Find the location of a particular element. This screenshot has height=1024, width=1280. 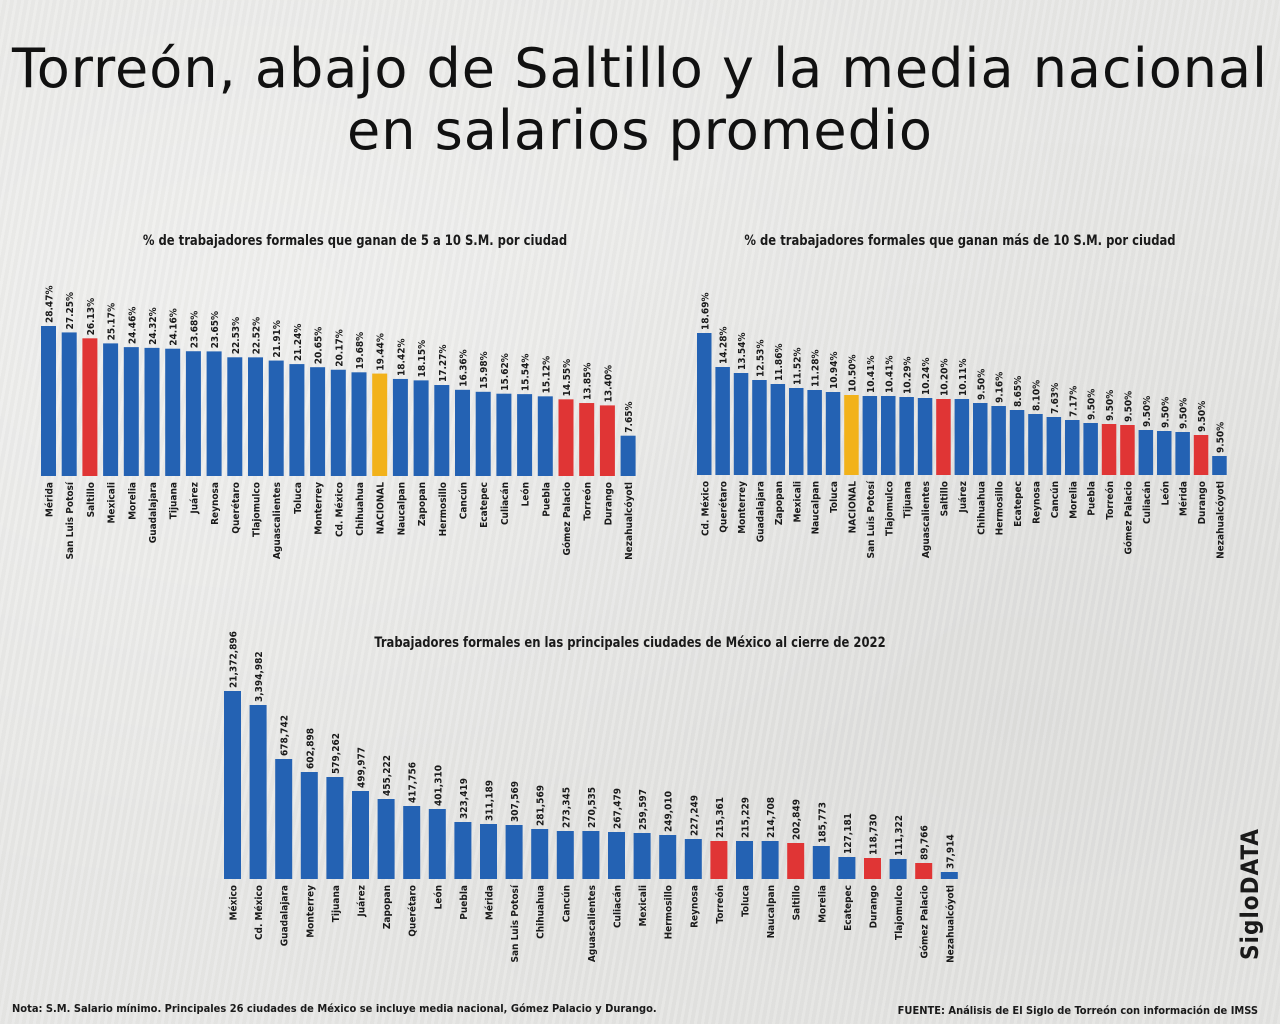

chart2-value-label: 13.54% is located at coordinates (742, 351).